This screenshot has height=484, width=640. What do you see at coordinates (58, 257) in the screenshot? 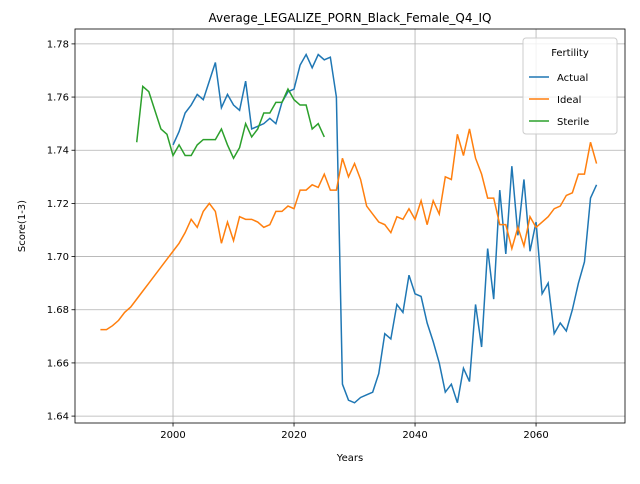
I see `y-tick-label: 1.70` at bounding box center [58, 257].